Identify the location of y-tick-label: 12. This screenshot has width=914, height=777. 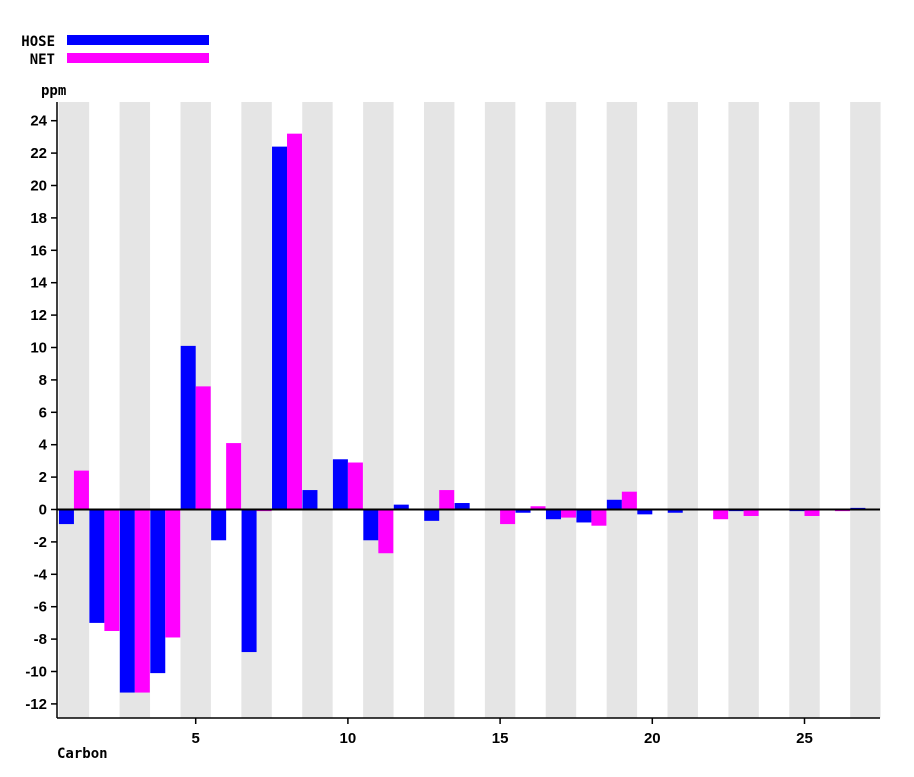
(38, 315).